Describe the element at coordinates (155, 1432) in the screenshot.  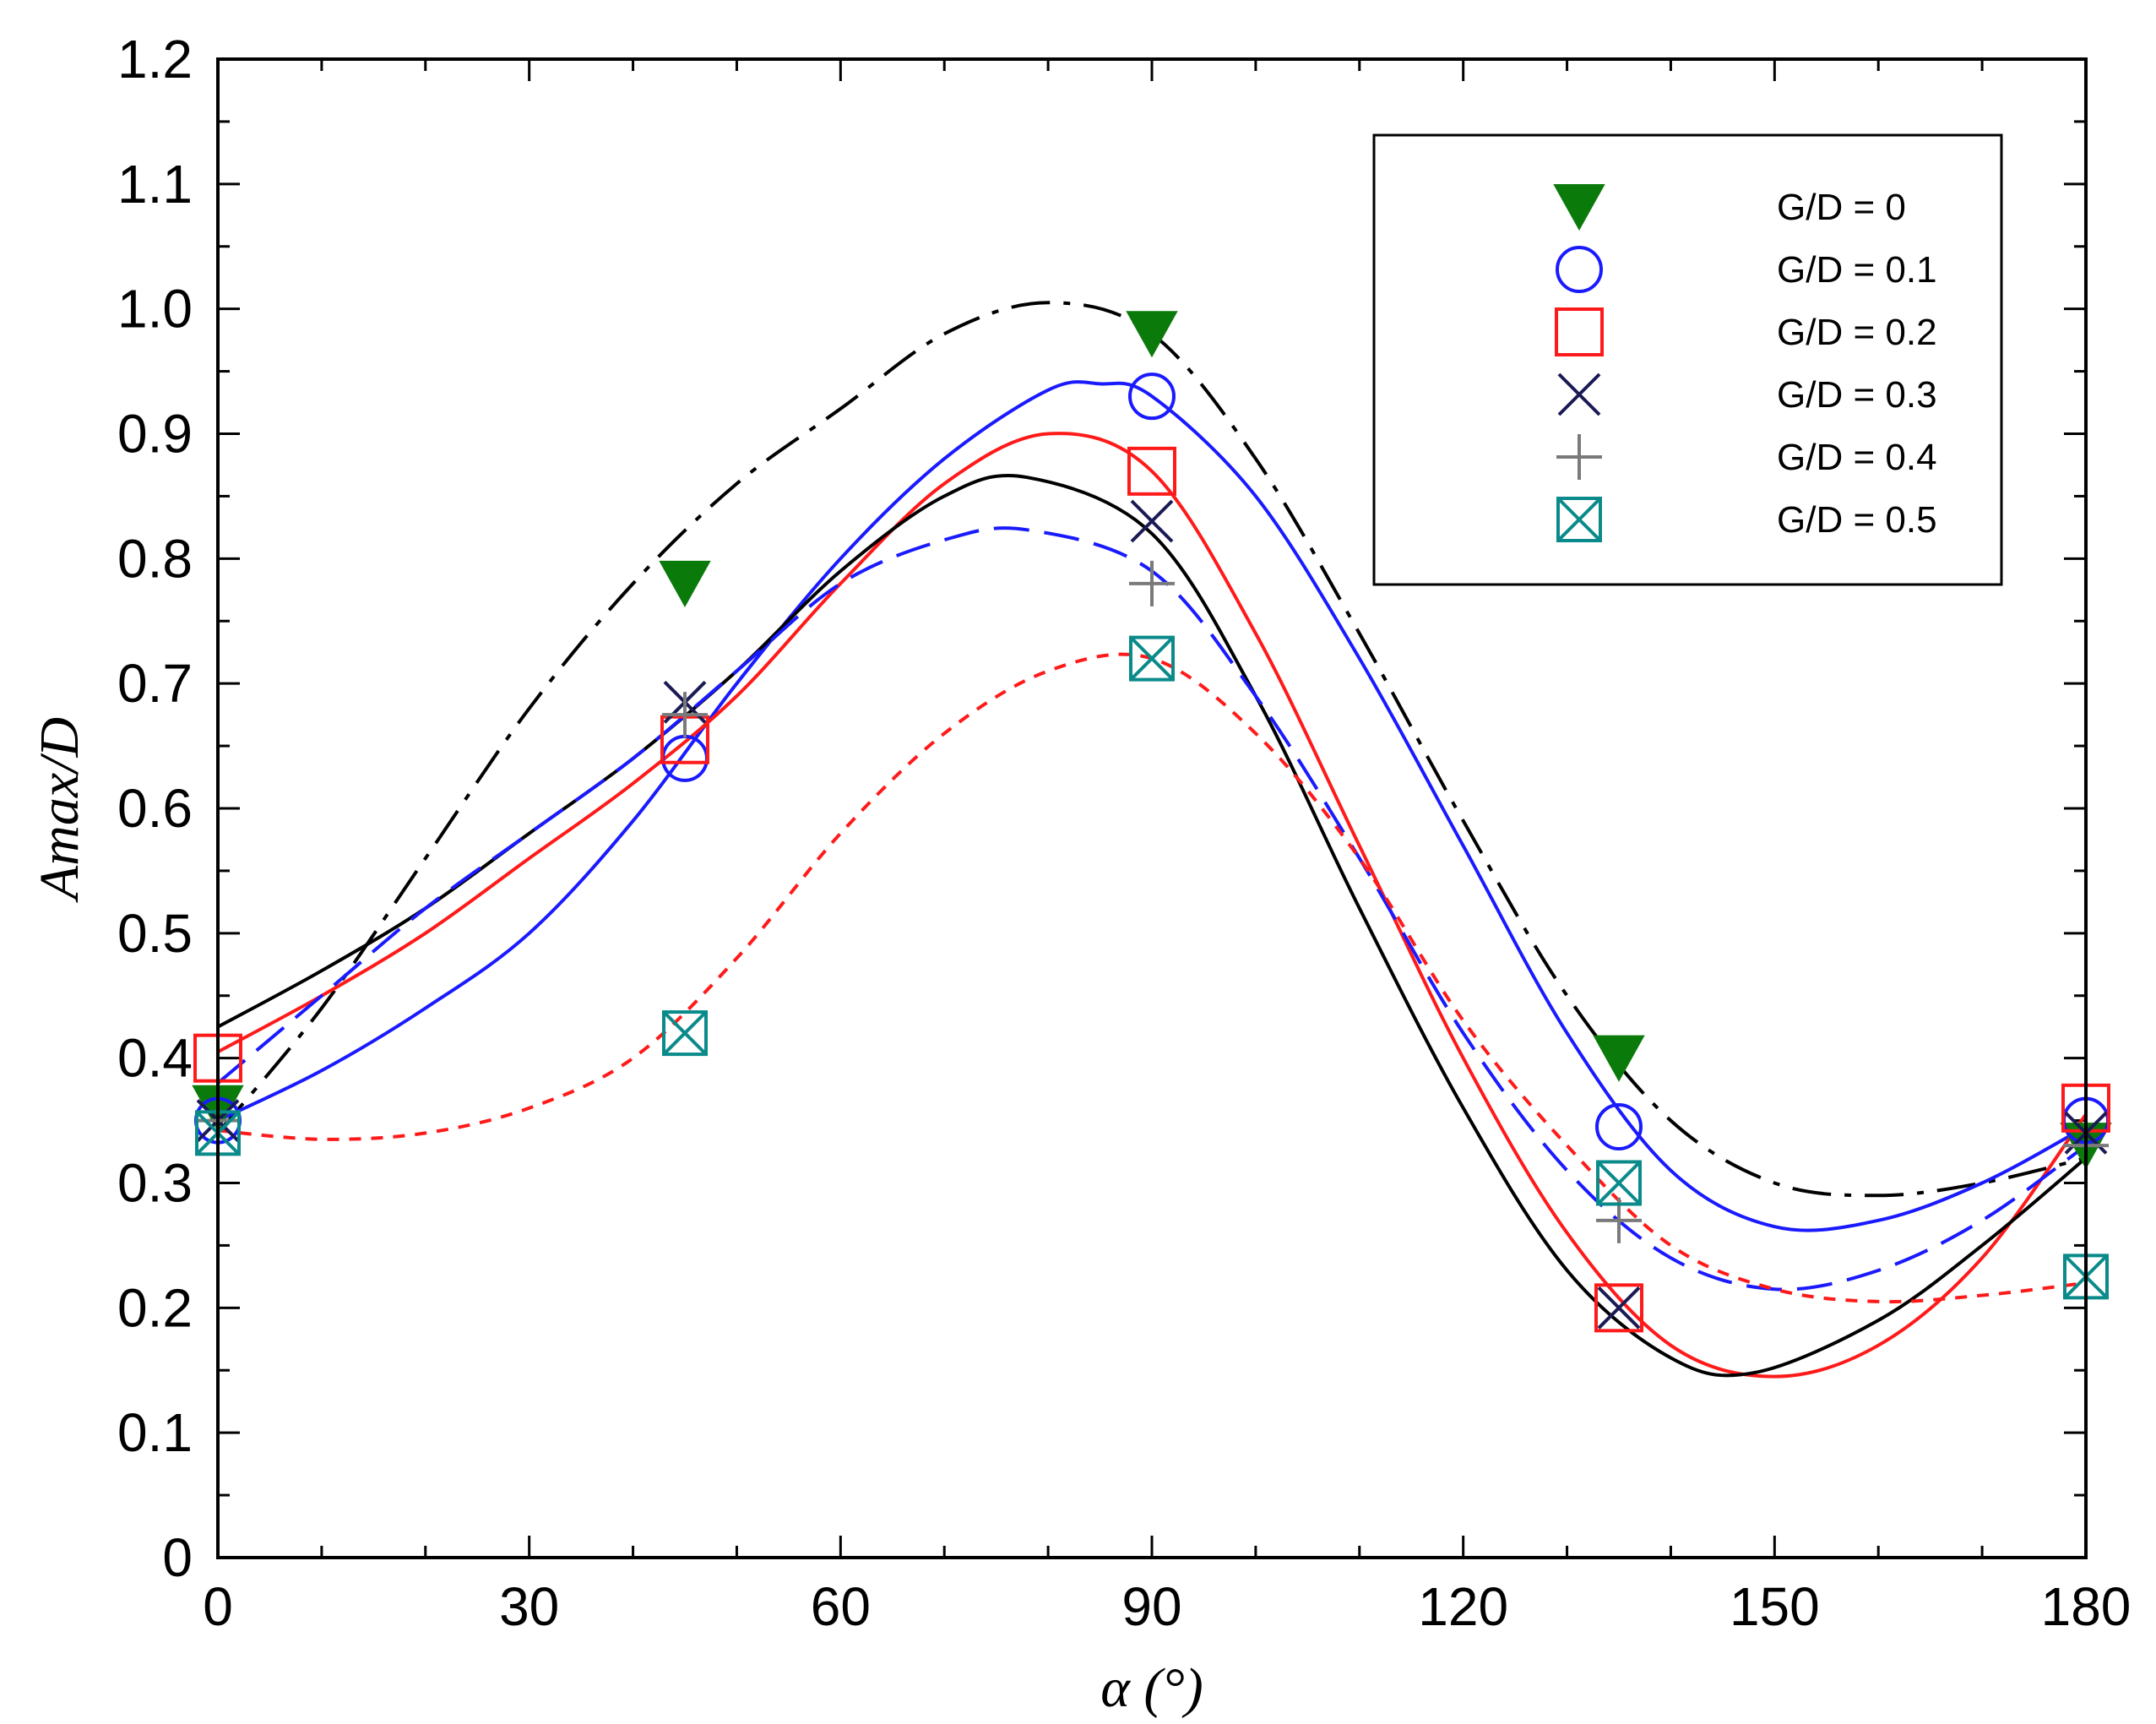
I see `y-tick-label: 0.1` at that location.